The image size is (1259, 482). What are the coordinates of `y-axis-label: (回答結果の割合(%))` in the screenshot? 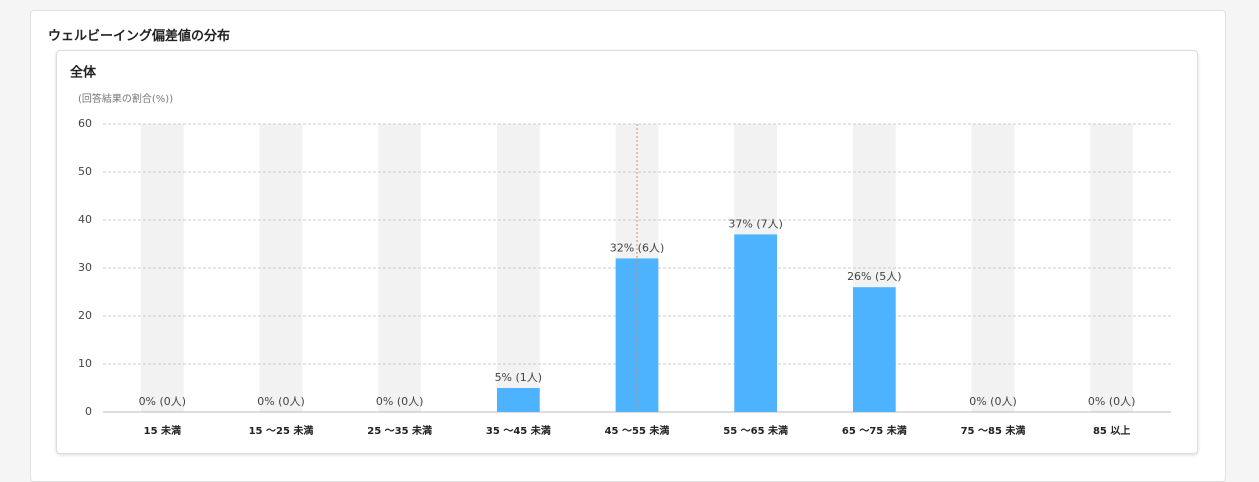 It's located at (125, 98).